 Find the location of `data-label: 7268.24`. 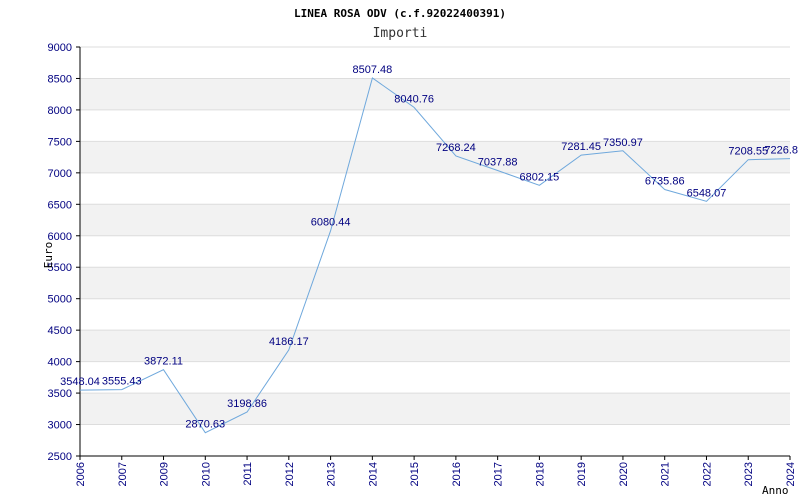

data-label: 7268.24 is located at coordinates (456, 148).